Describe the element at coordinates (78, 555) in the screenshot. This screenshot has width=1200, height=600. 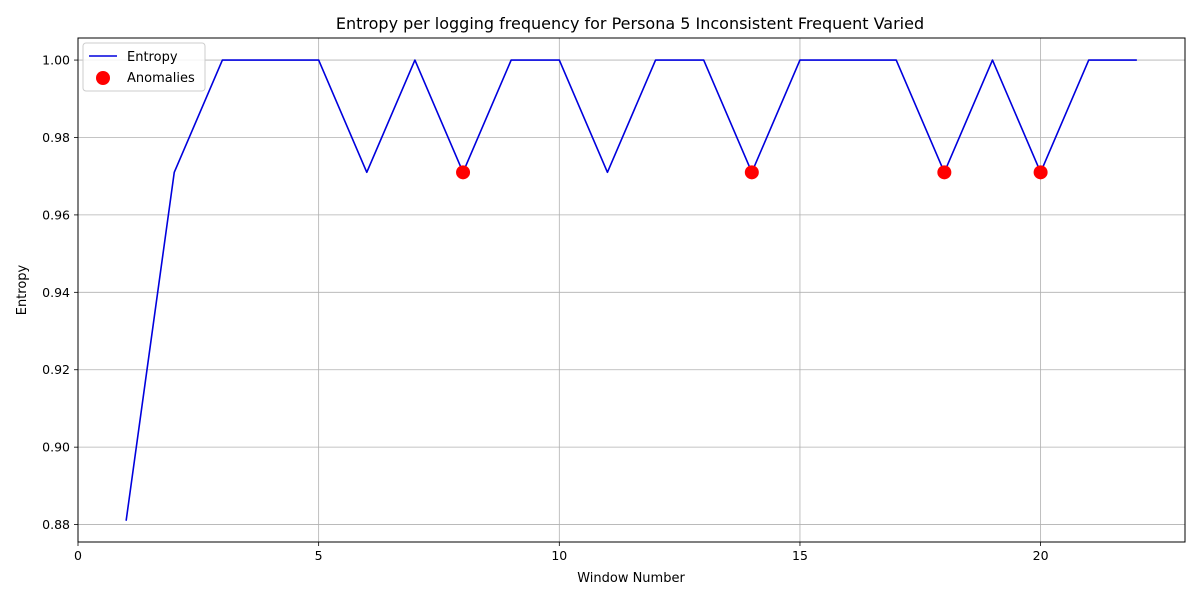
I see `x-tick-label: 0` at that location.